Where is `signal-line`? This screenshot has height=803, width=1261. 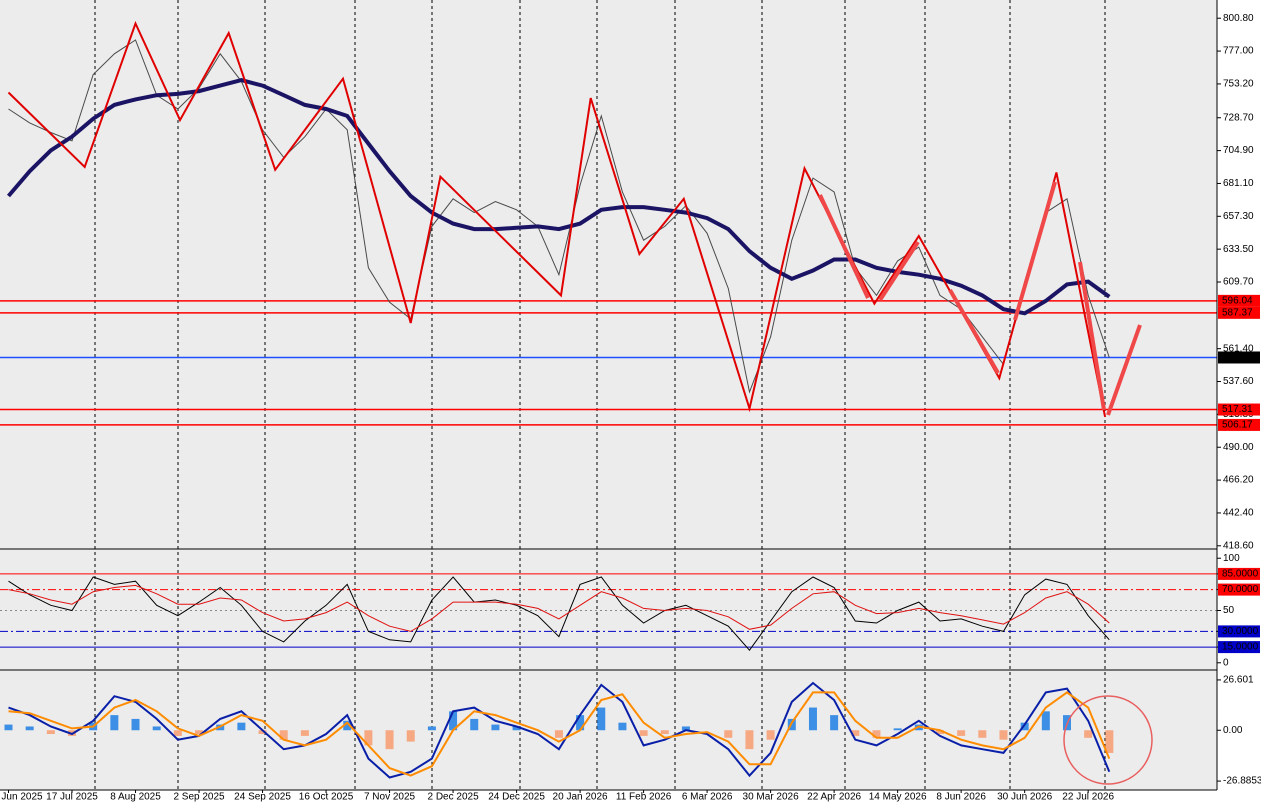
signal-line is located at coordinates (559, 734).